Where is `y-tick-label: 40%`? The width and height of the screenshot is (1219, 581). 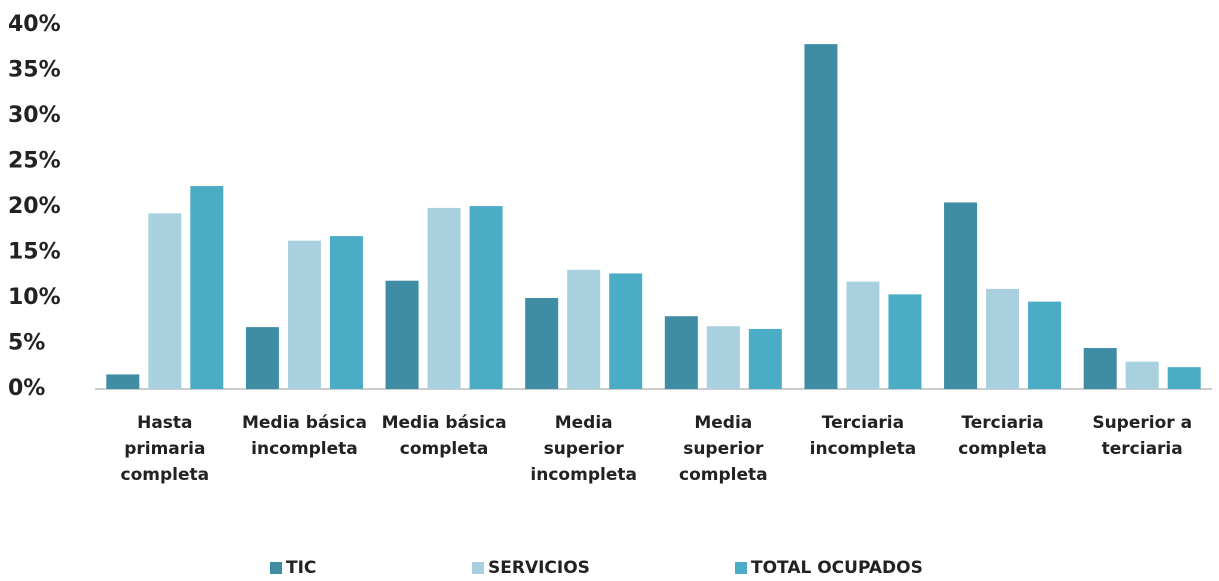 y-tick-label: 40% is located at coordinates (34, 24).